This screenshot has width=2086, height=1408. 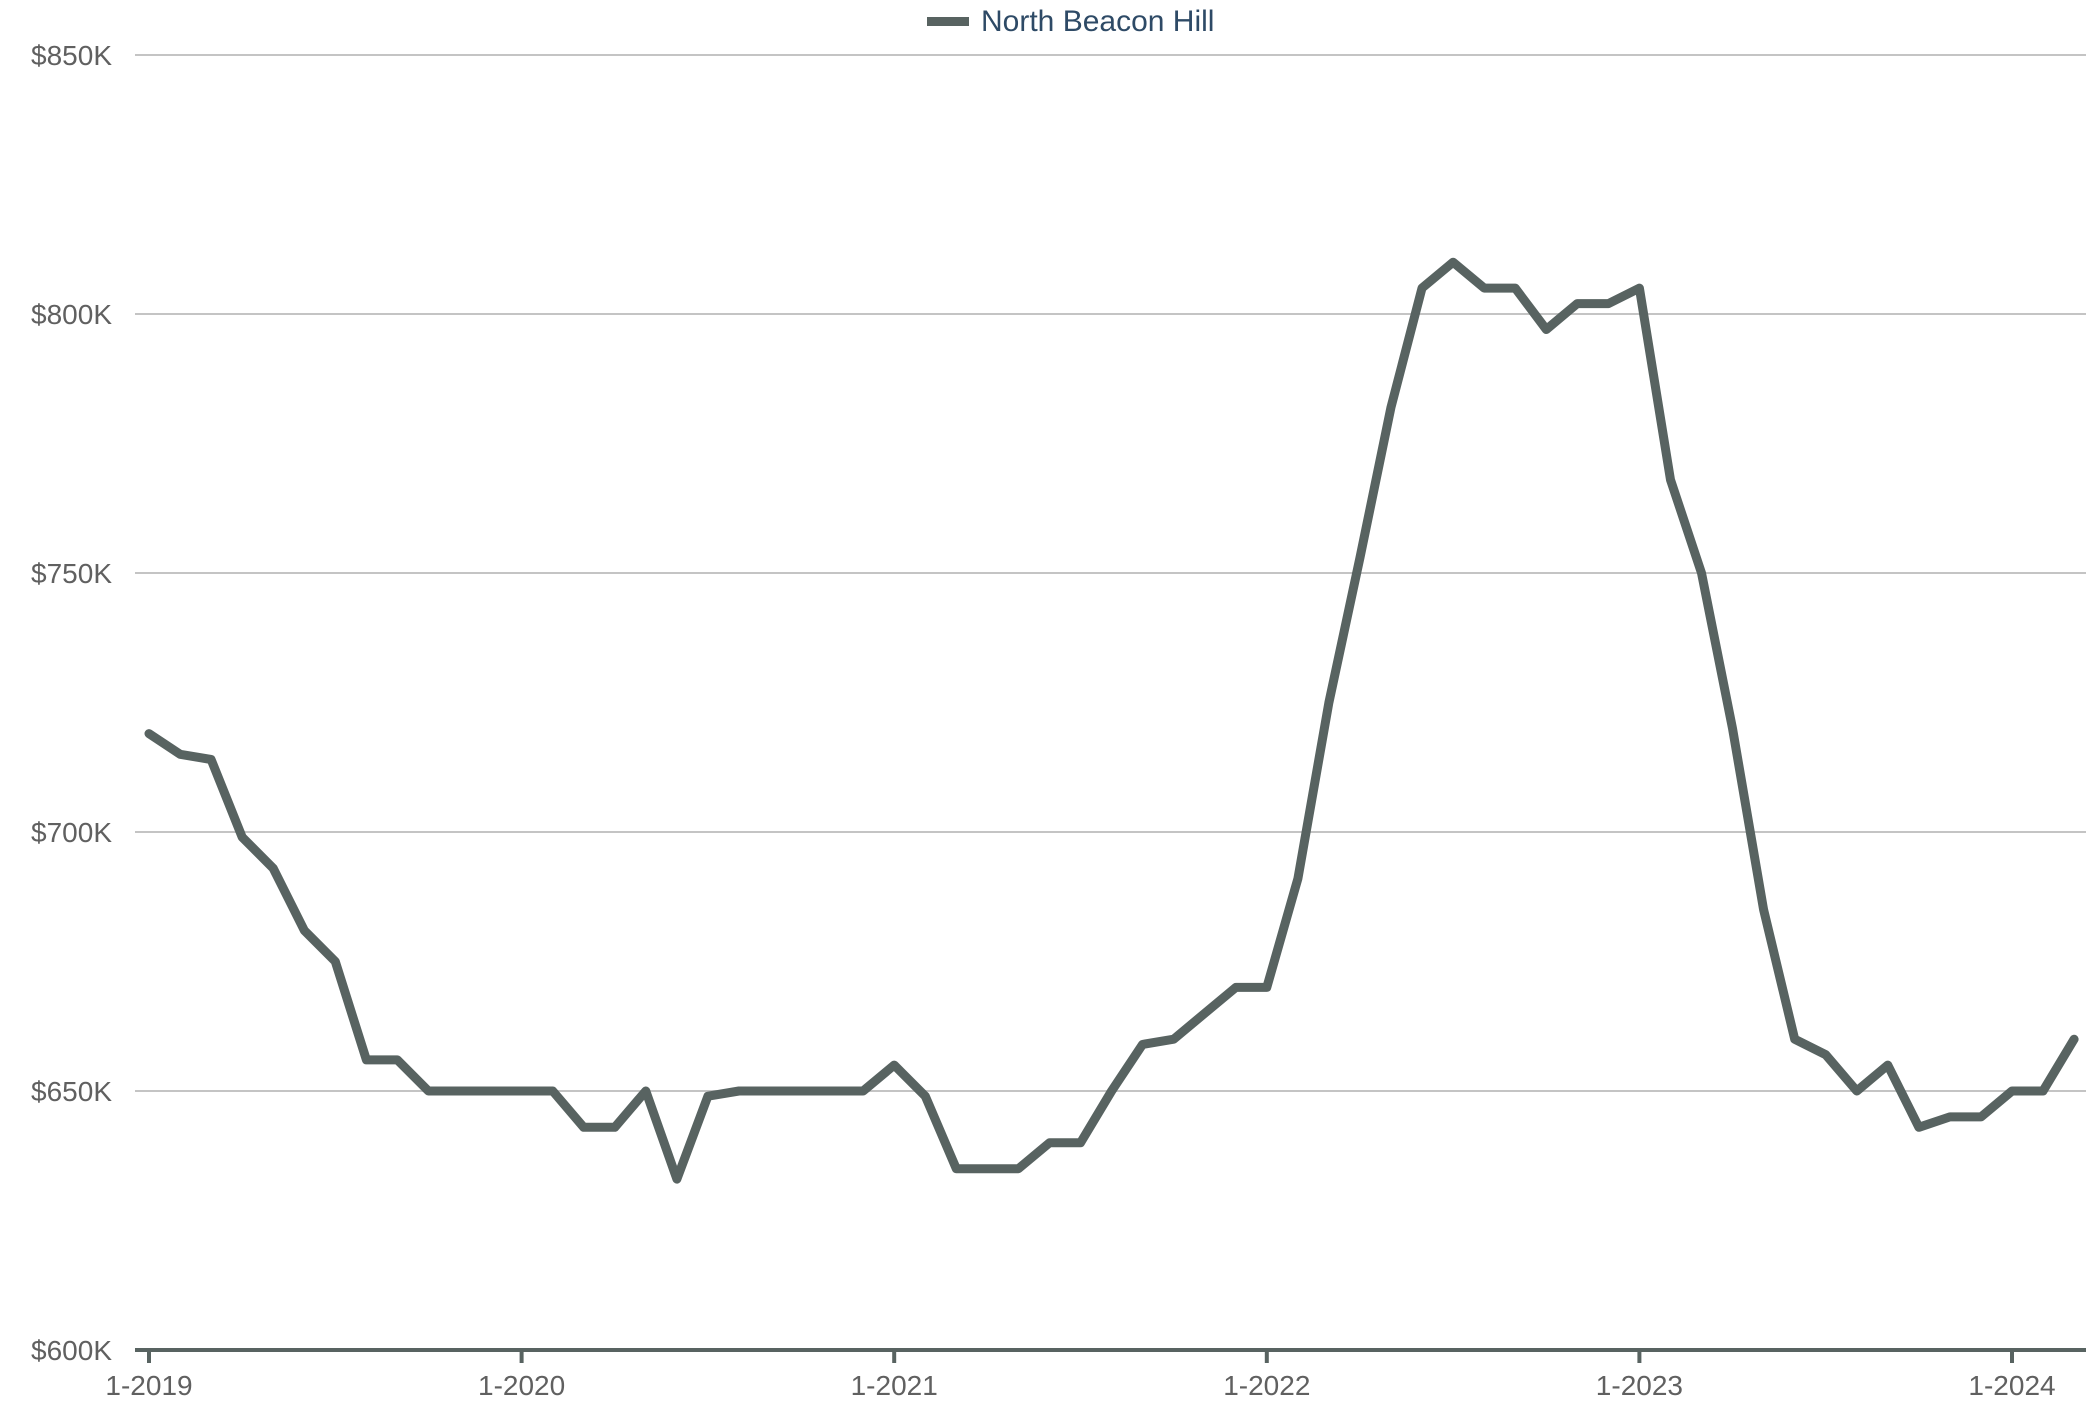 What do you see at coordinates (71, 832) in the screenshot?
I see `y-tick-label: $700K` at bounding box center [71, 832].